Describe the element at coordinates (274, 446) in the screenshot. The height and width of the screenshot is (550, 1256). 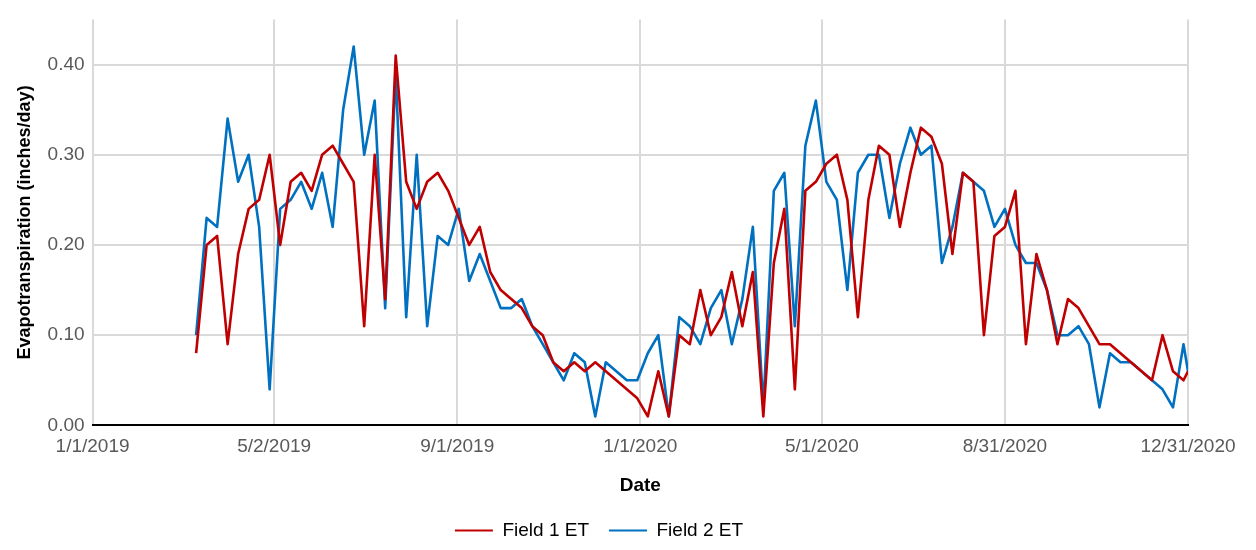
I see `x-tick-label: 5/2/2019` at that location.